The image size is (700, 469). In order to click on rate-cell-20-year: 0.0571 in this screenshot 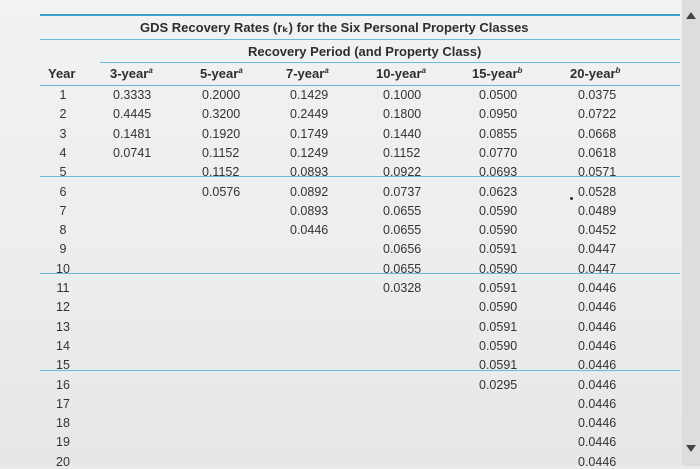, I will do `click(597, 172)`.